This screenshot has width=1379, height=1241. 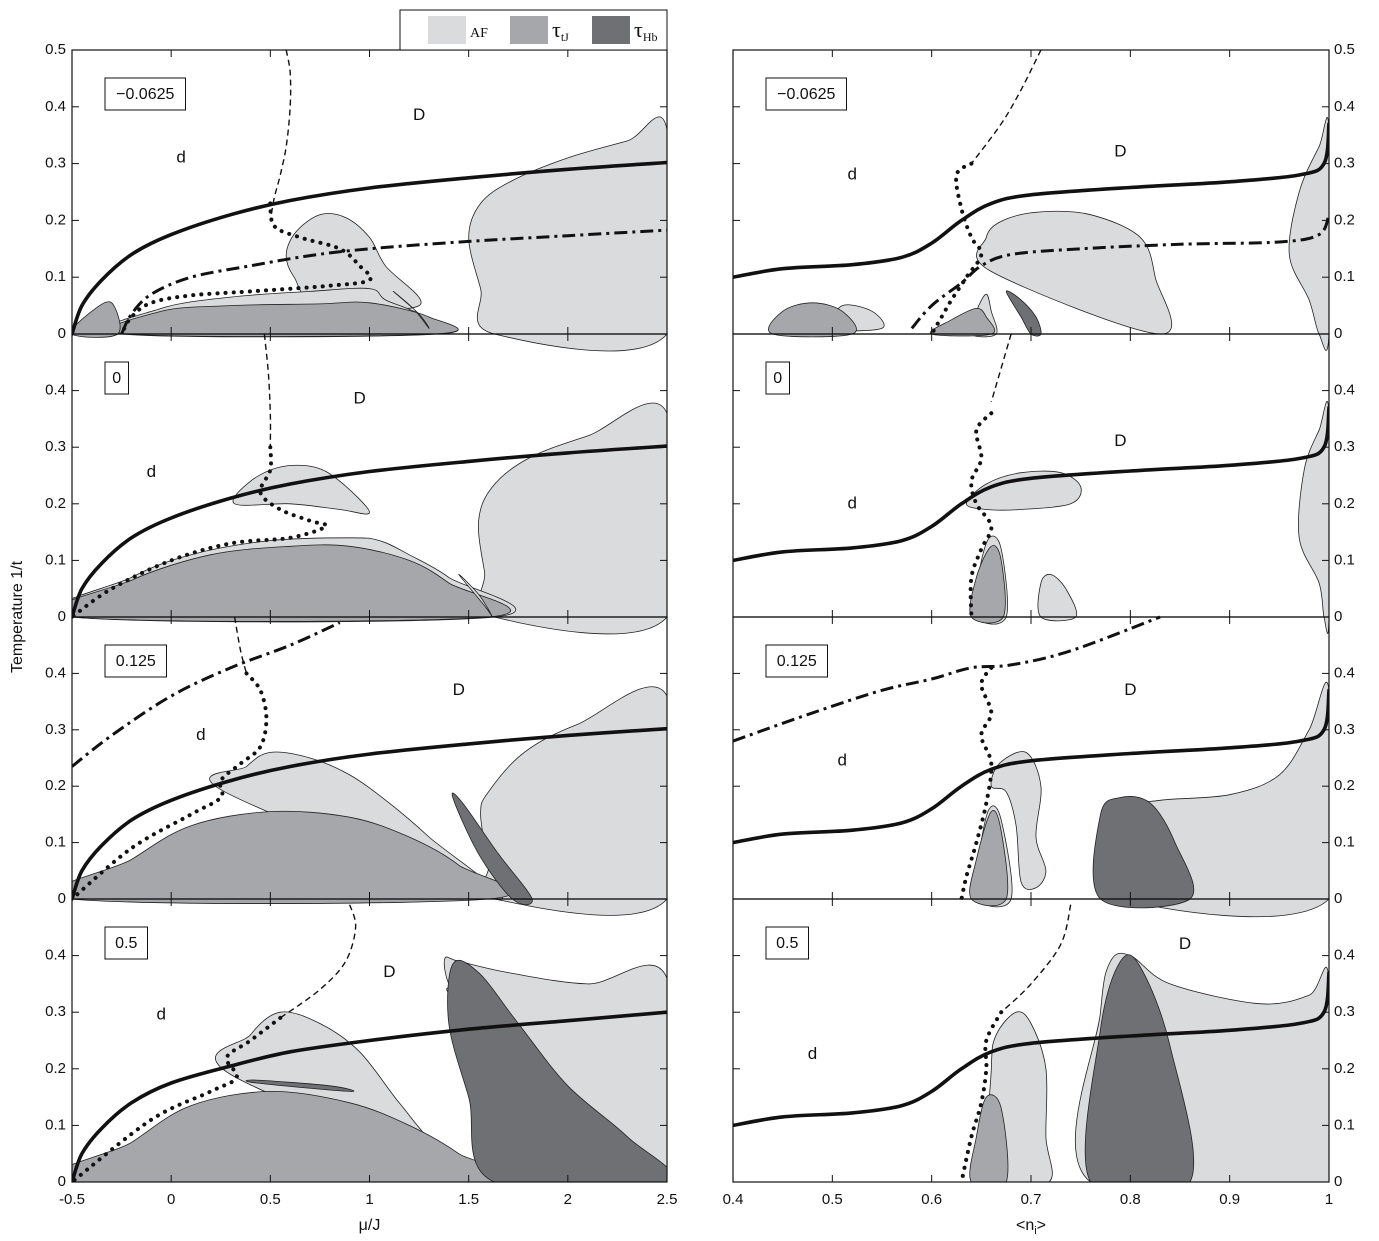 What do you see at coordinates (1031, 1199) in the screenshot?
I see `x-tick-label: 0.7` at bounding box center [1031, 1199].